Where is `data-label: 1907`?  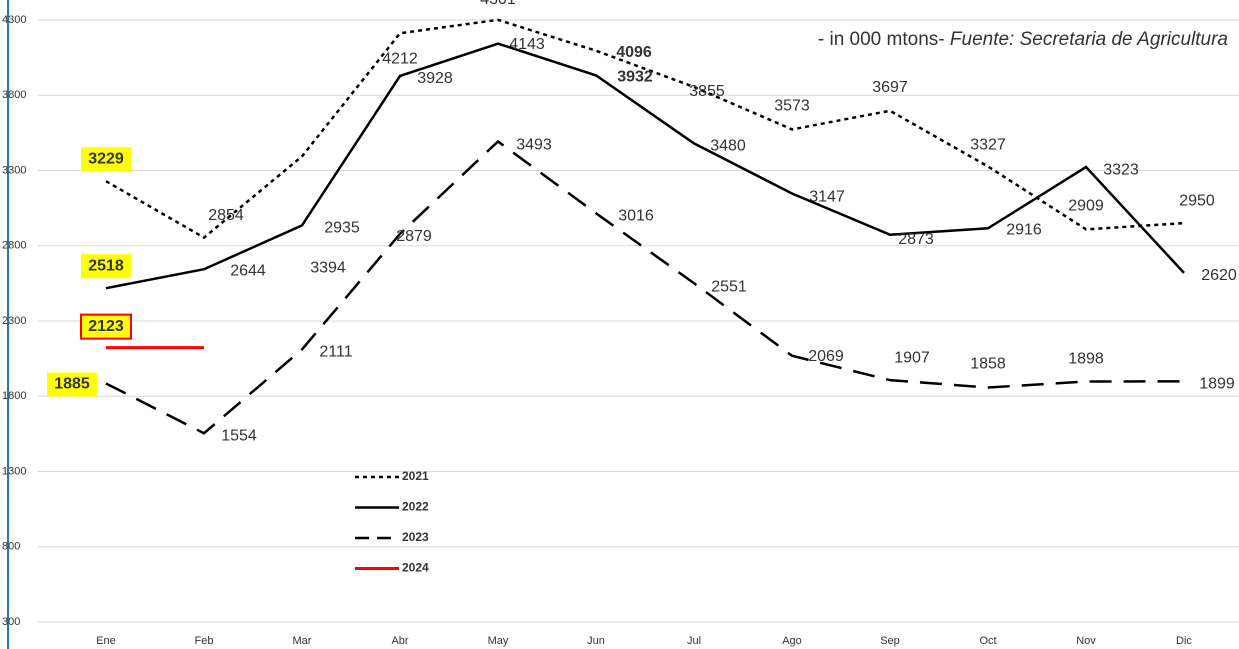 data-label: 1907 is located at coordinates (912, 357).